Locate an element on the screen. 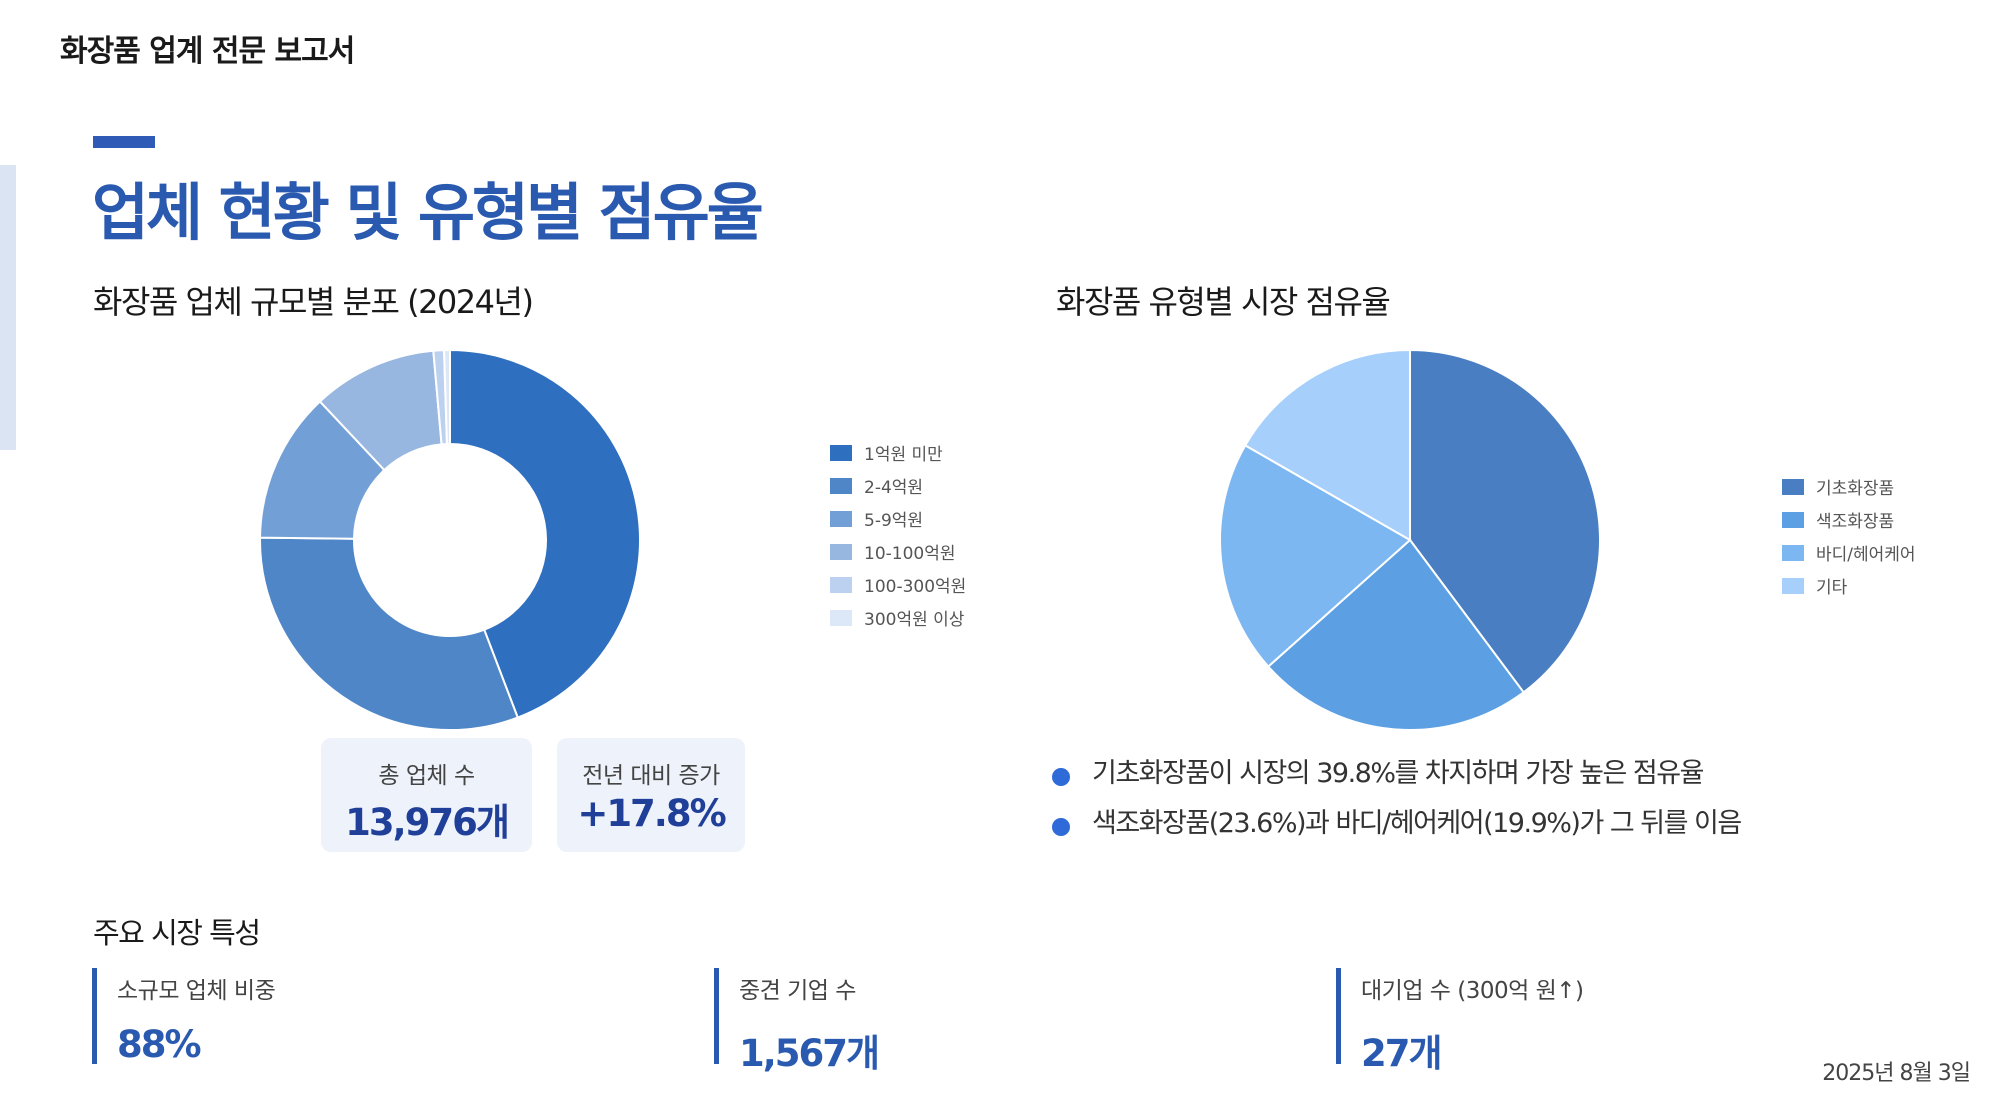 The width and height of the screenshot is (2000, 1095). size-distribution-doughnut-chart is located at coordinates (450, 539).